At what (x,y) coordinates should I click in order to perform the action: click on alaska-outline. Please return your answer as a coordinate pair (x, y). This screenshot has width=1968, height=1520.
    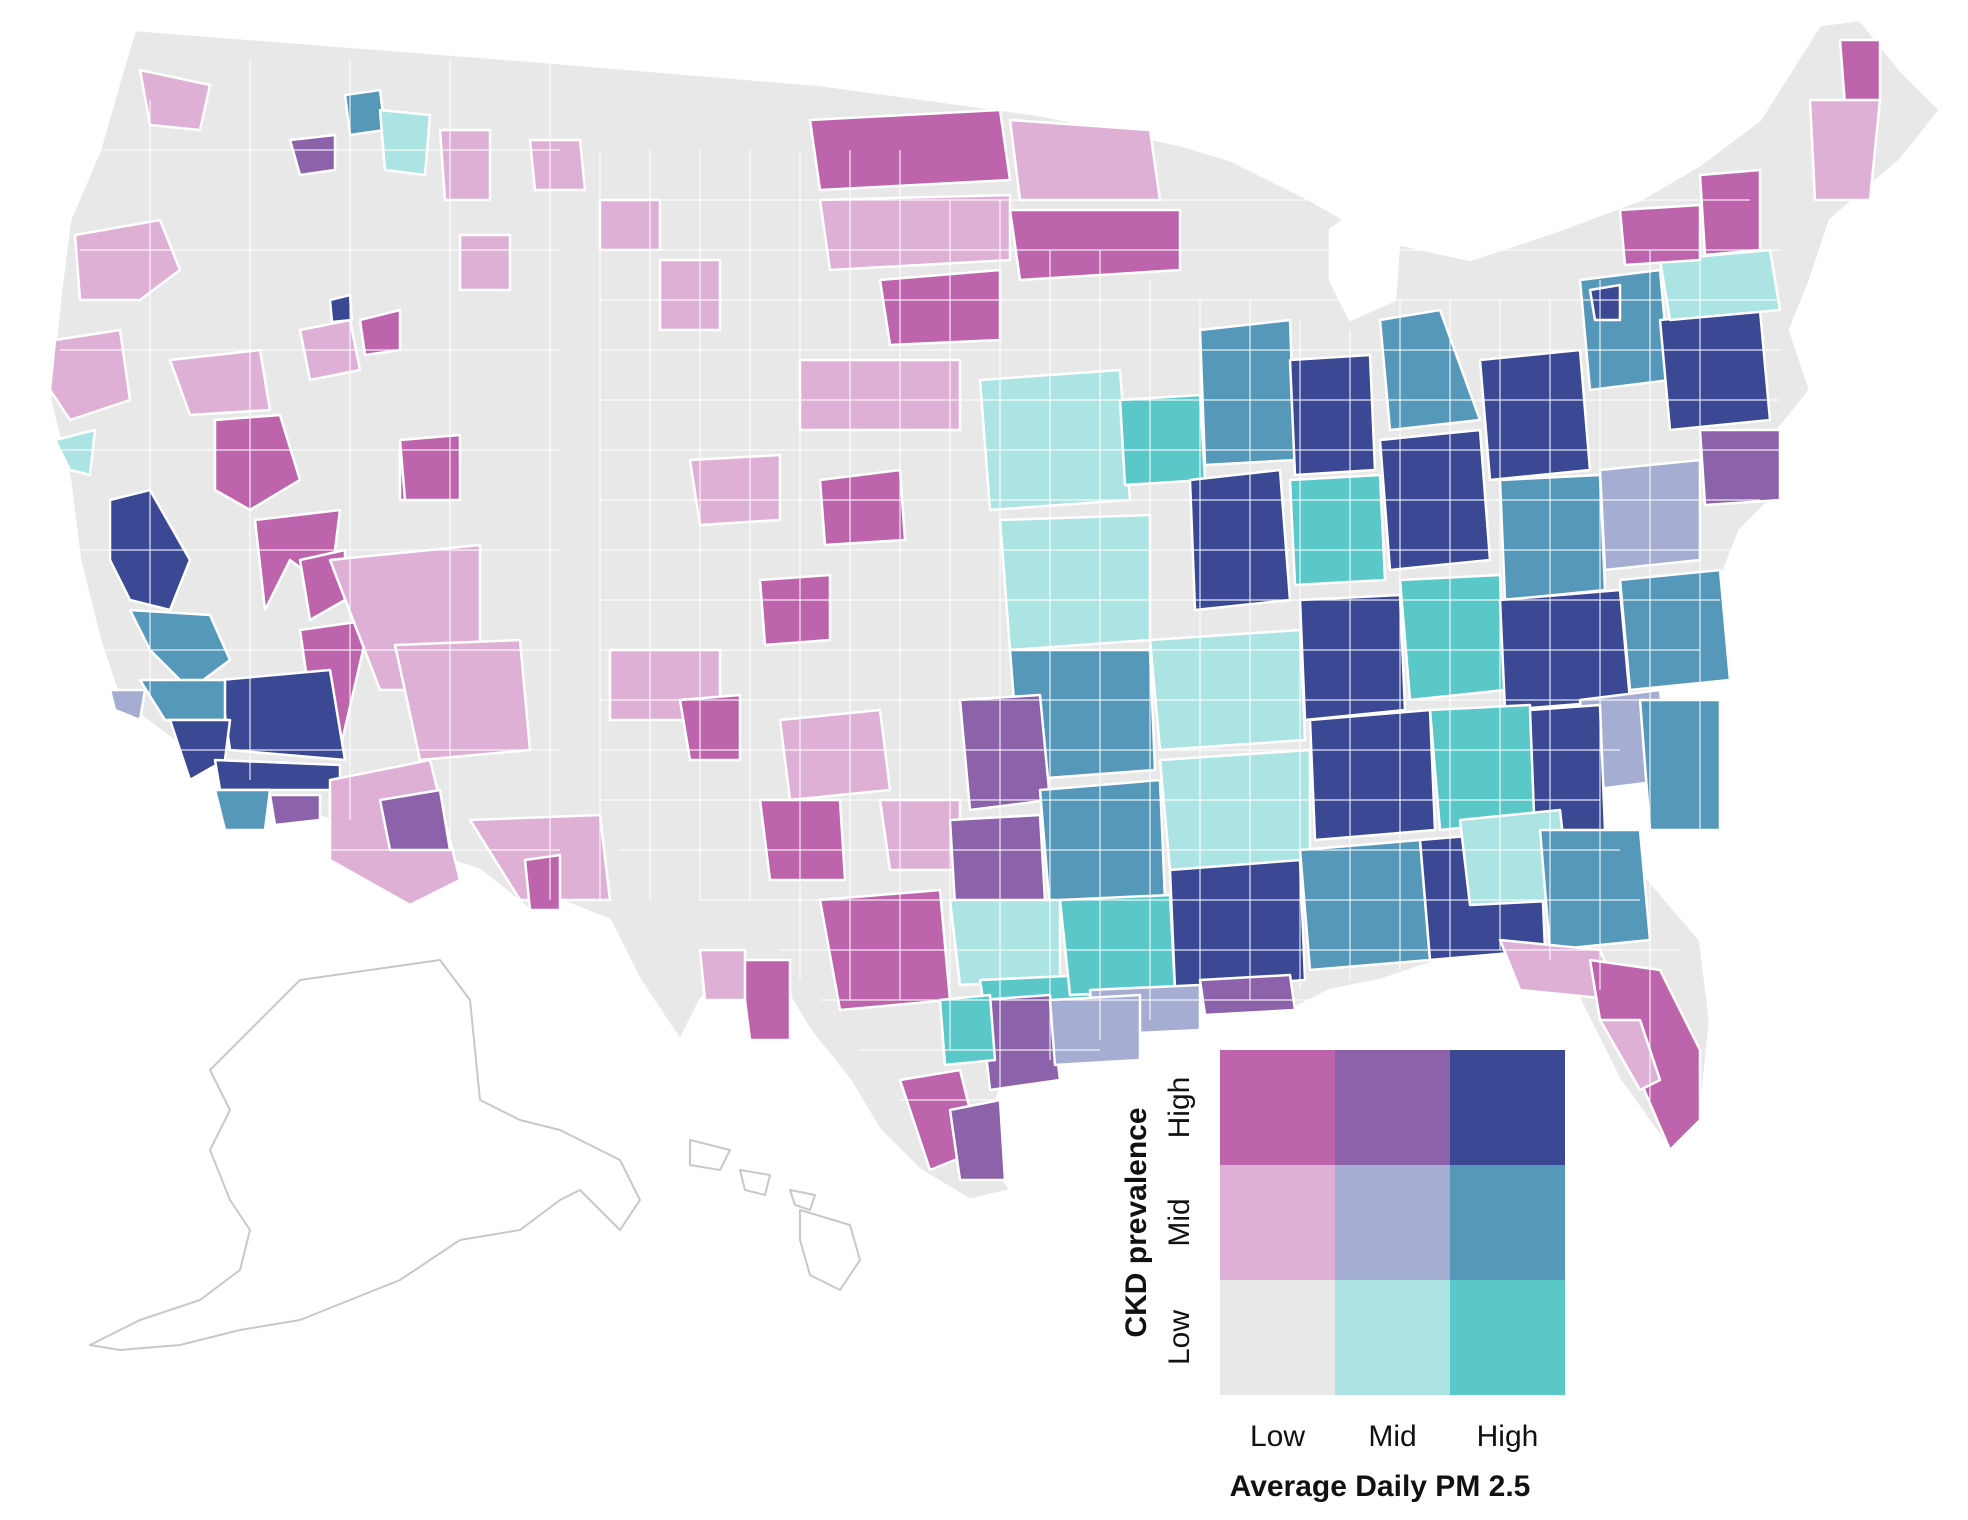
    Looking at the image, I should click on (365, 1155).